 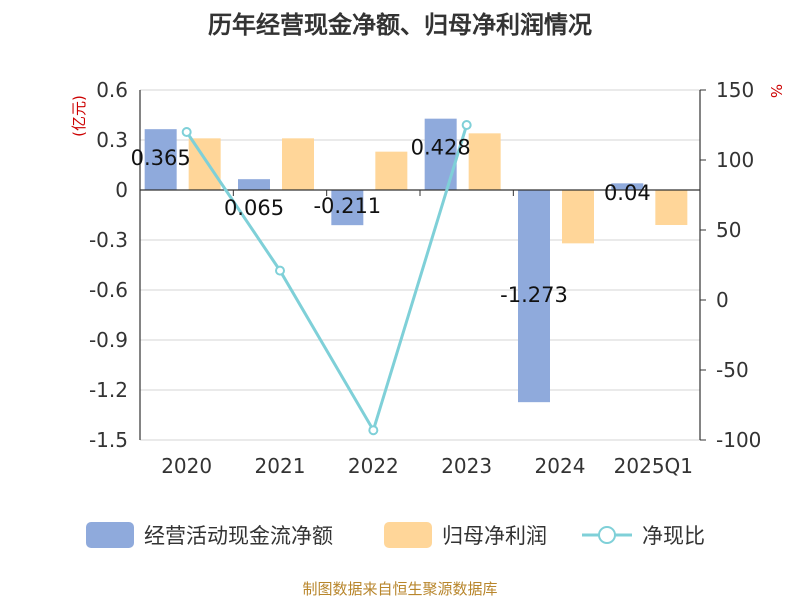 What do you see at coordinates (108, 240) in the screenshot?
I see `y-left-tick-label: -0.3` at bounding box center [108, 240].